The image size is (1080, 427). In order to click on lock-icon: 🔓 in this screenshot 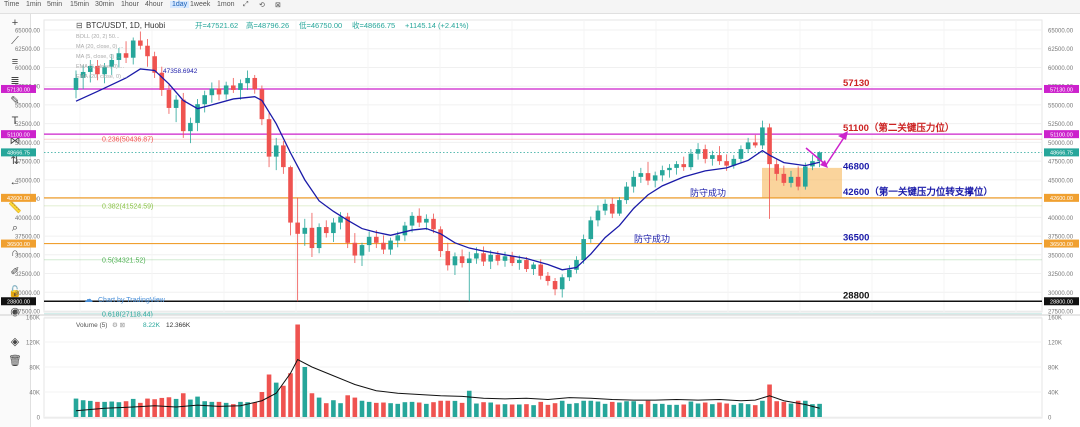, I will do `click(15, 292)`.